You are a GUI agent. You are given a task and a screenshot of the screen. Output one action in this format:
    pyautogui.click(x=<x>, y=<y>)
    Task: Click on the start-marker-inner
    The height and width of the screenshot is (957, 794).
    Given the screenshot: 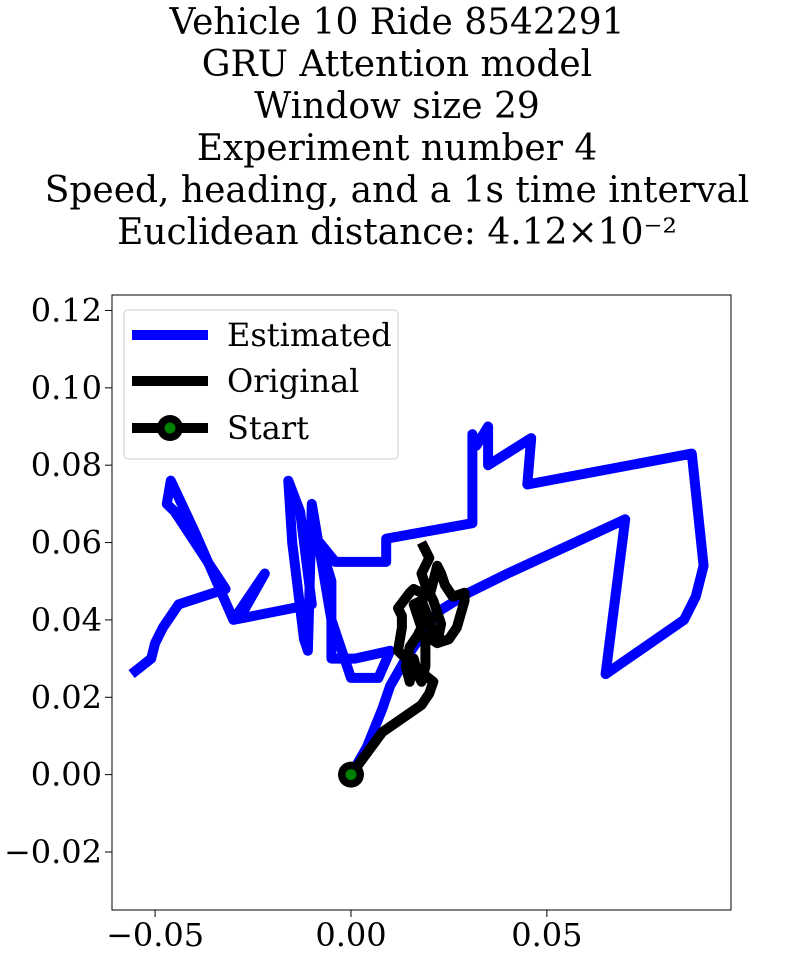 What is the action you would take?
    pyautogui.click(x=351, y=775)
    